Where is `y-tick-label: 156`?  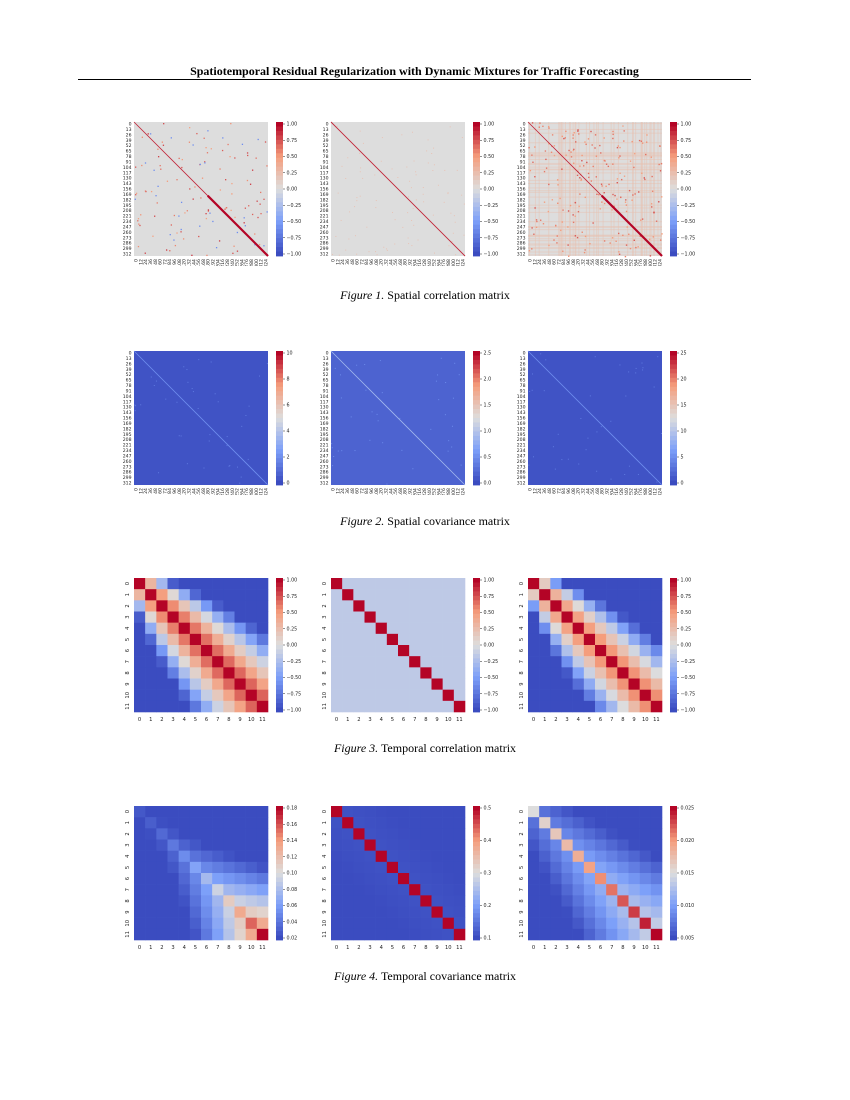
y-tick-label: 156 is located at coordinates (521, 190).